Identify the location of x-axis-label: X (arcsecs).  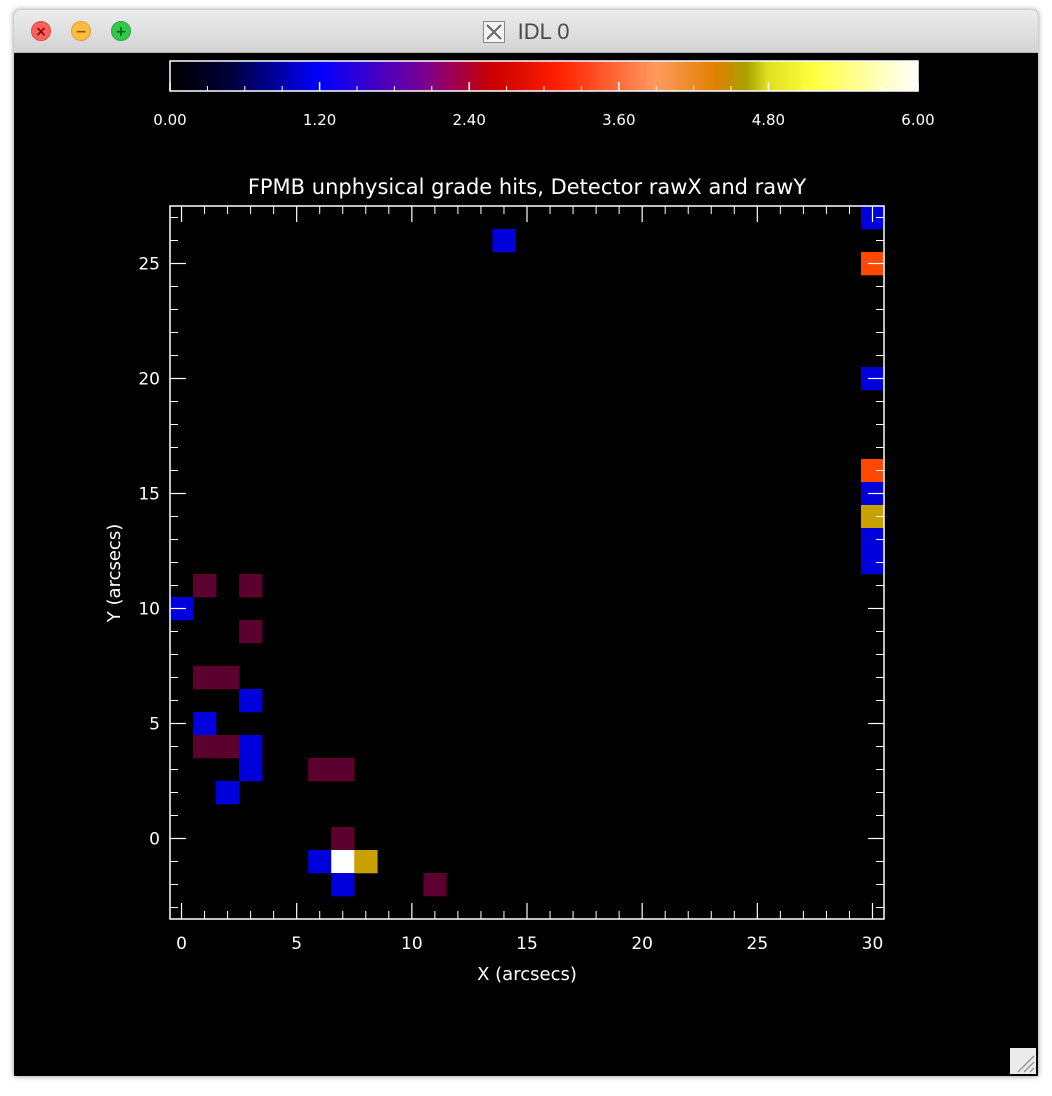
(527, 974).